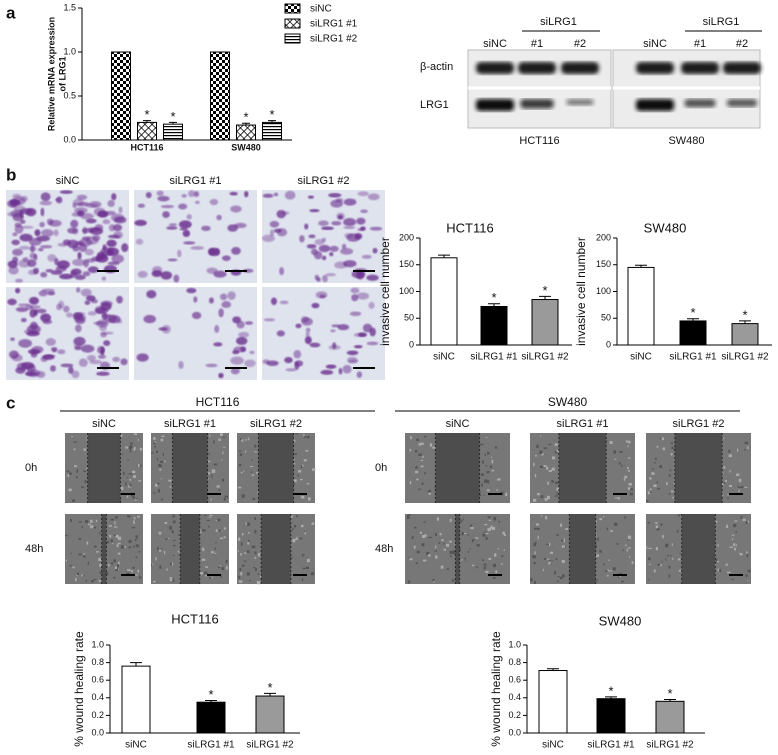  I want to click on bar, so click(220, 96).